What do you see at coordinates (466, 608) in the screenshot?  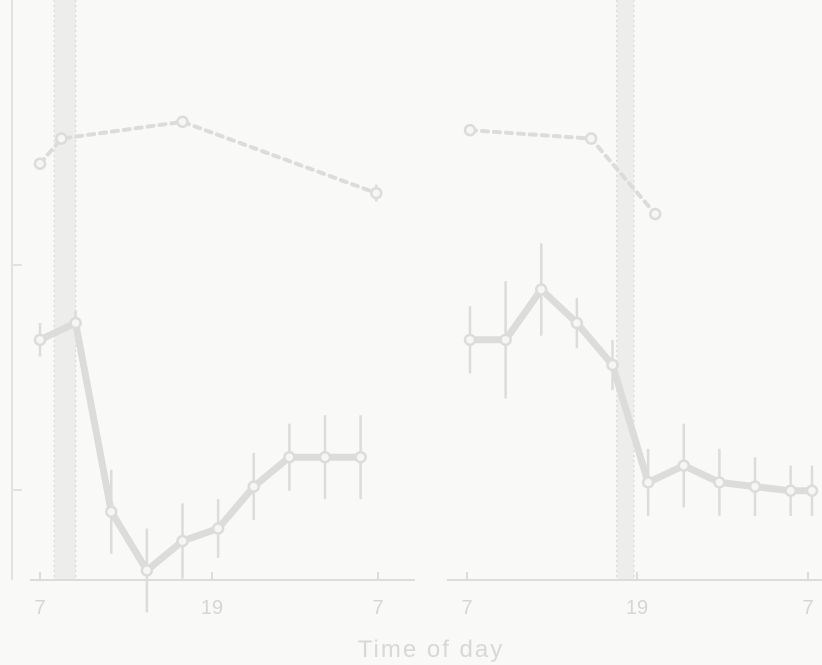 I see `right-x-tick-label-0: 7` at bounding box center [466, 608].